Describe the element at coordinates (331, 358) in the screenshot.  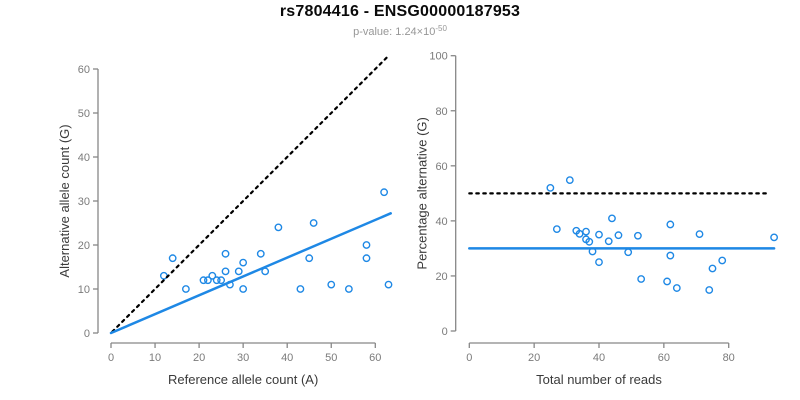
I see `x-tick-label: 50` at that location.